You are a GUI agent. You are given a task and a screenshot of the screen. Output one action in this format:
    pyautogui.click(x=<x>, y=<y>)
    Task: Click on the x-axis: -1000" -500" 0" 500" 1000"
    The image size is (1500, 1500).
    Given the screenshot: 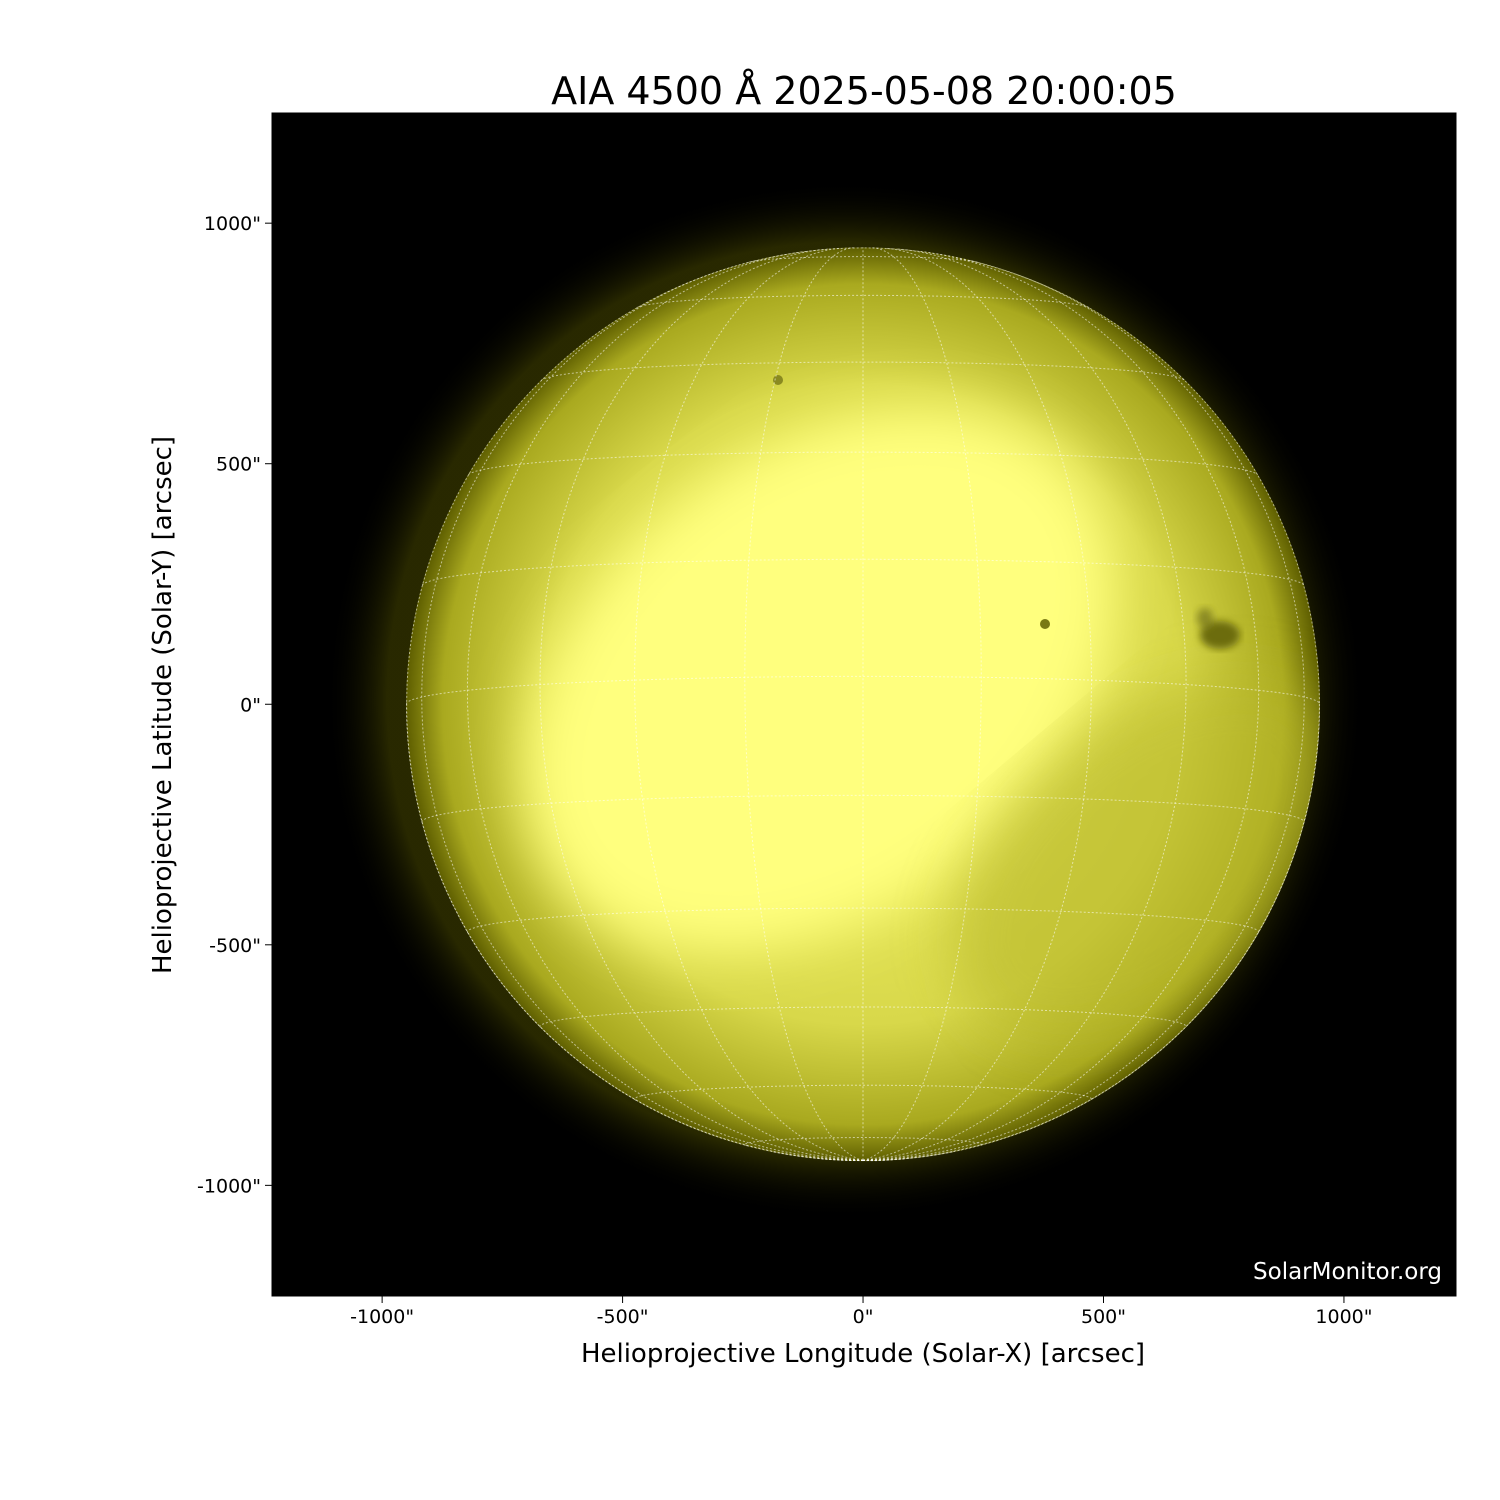 What is the action you would take?
    pyautogui.click(x=861, y=1312)
    